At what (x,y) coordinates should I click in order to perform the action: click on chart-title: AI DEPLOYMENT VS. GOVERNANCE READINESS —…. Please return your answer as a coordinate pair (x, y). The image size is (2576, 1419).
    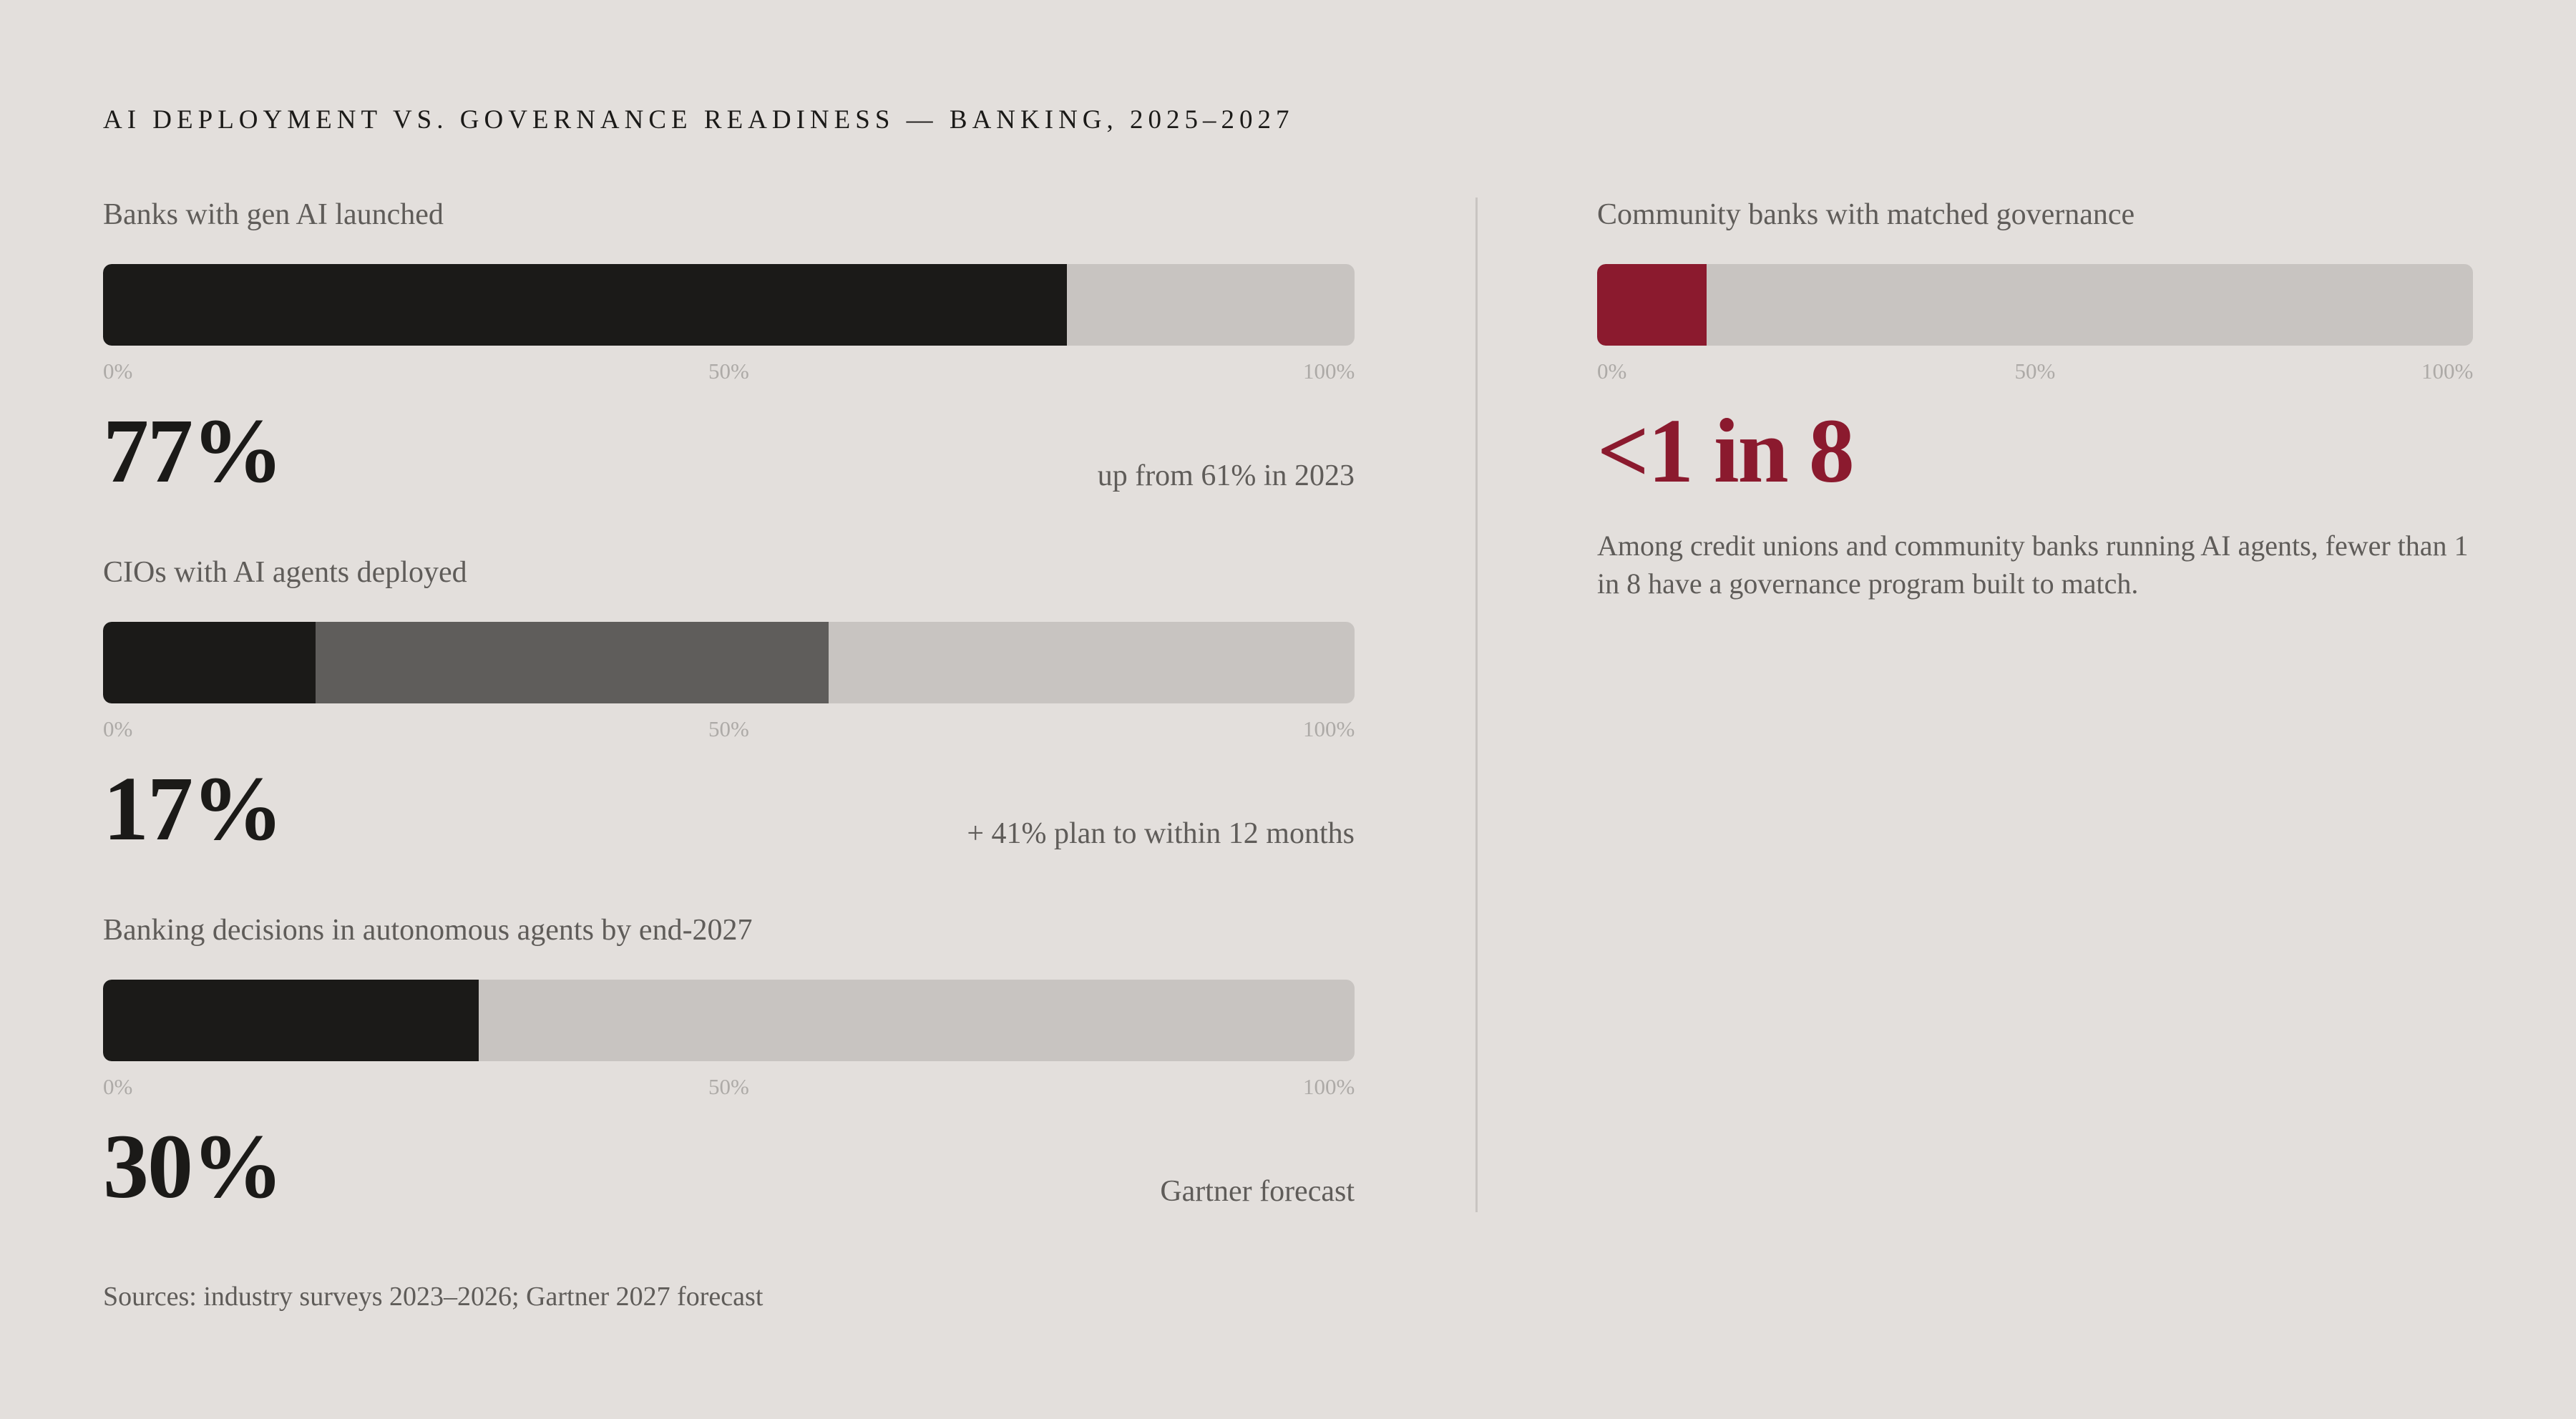
    Looking at the image, I should click on (698, 120).